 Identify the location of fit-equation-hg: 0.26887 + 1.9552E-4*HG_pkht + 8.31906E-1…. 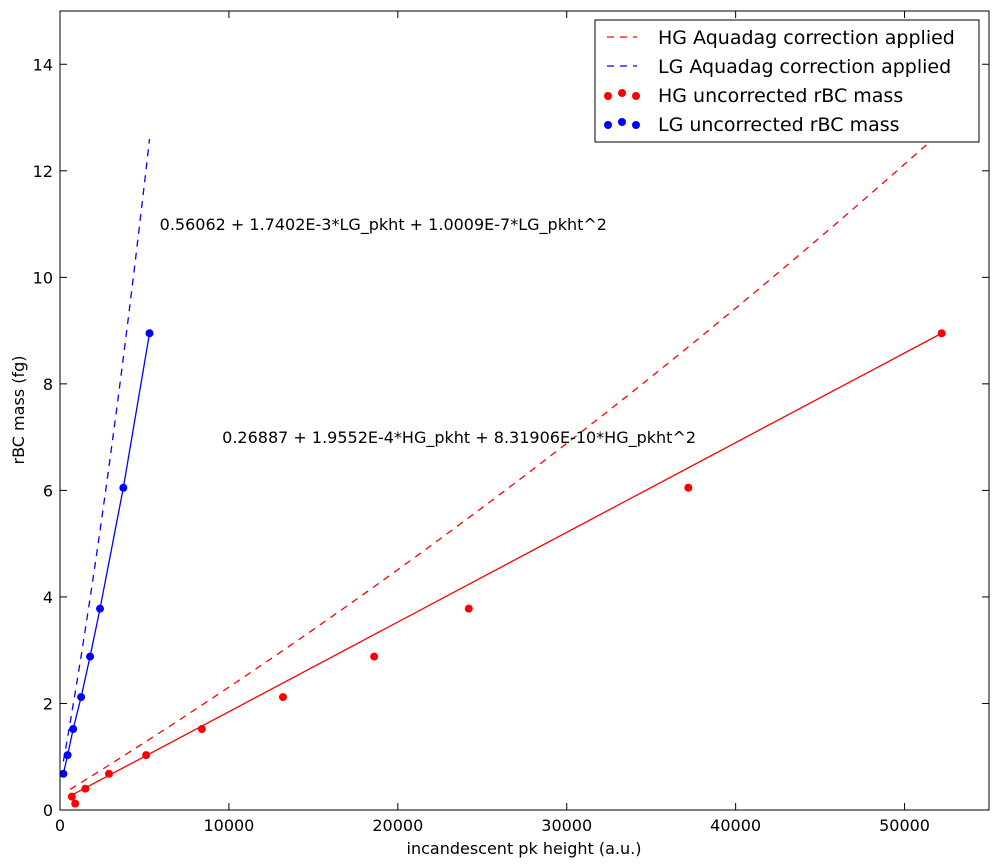
(459, 438).